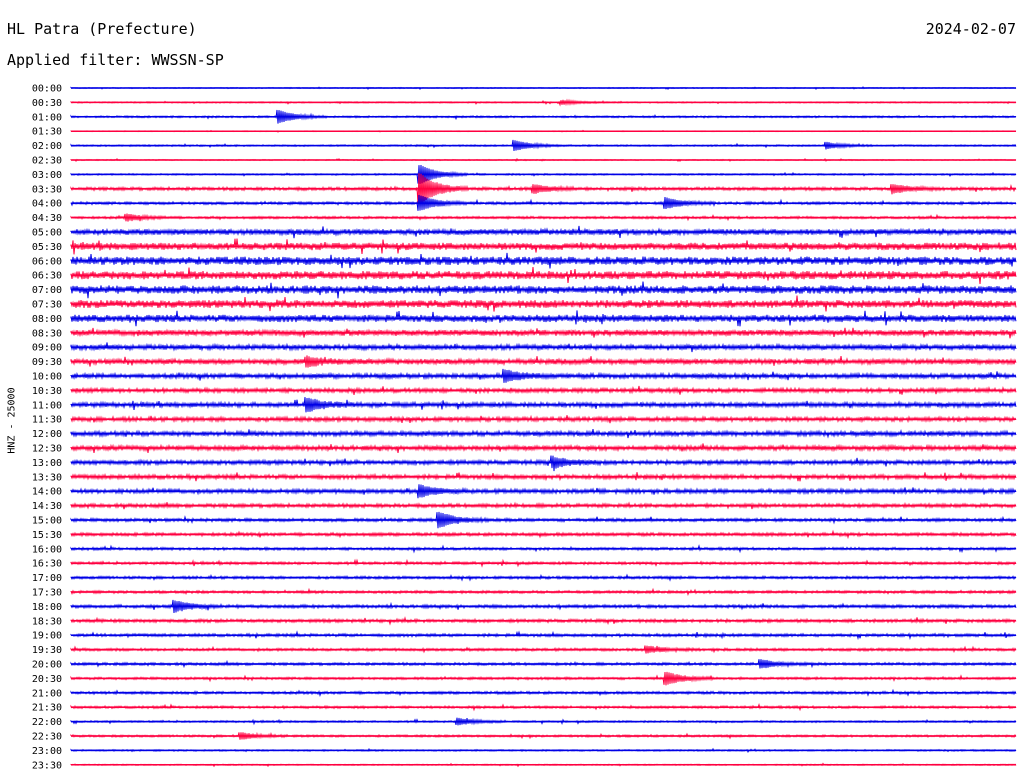 This screenshot has height=780, width=1024. Describe the element at coordinates (47, 665) in the screenshot. I see `time-label: 20:00` at that location.